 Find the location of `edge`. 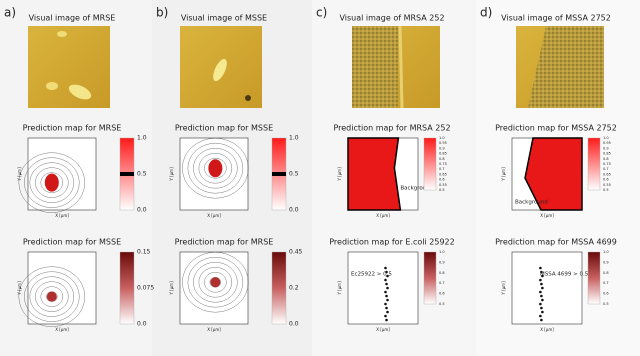

edge is located at coordinates (401, 67).